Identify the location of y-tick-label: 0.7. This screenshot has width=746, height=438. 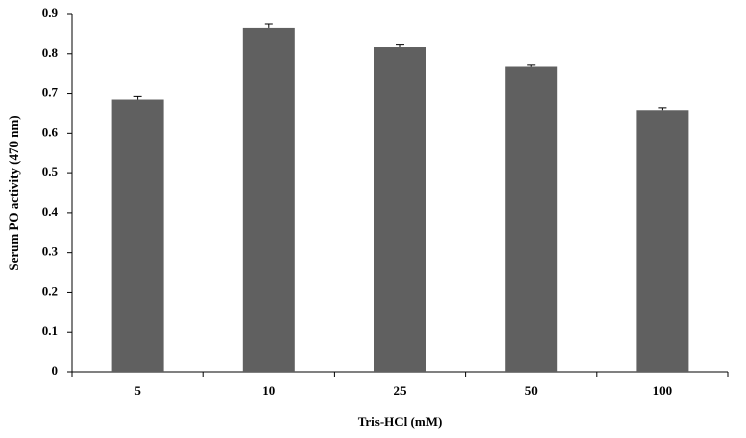
(50, 92).